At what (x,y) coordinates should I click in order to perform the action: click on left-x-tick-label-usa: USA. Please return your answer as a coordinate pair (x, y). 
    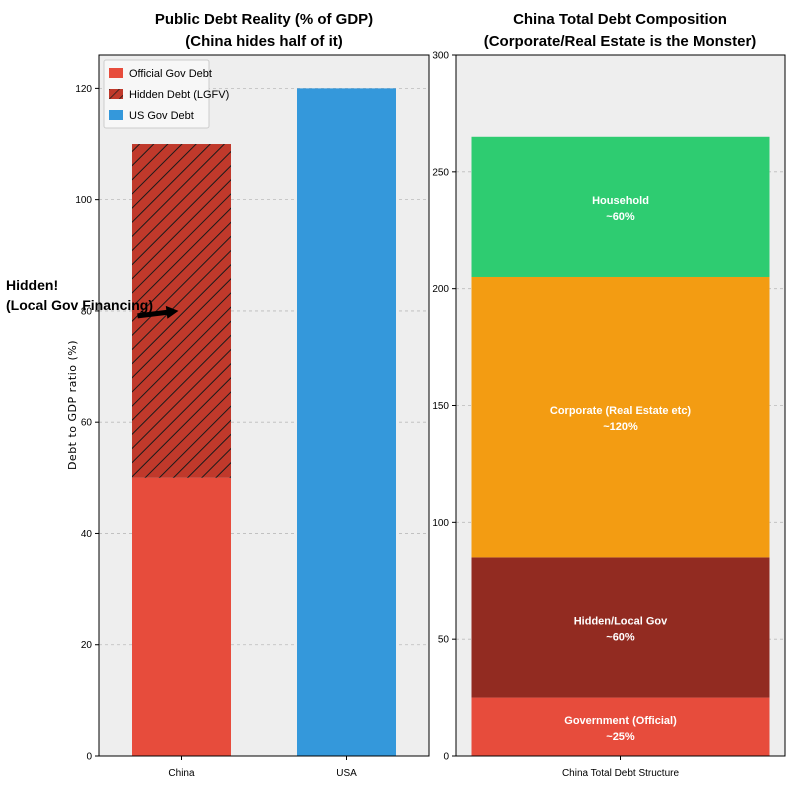
    Looking at the image, I should click on (346, 773).